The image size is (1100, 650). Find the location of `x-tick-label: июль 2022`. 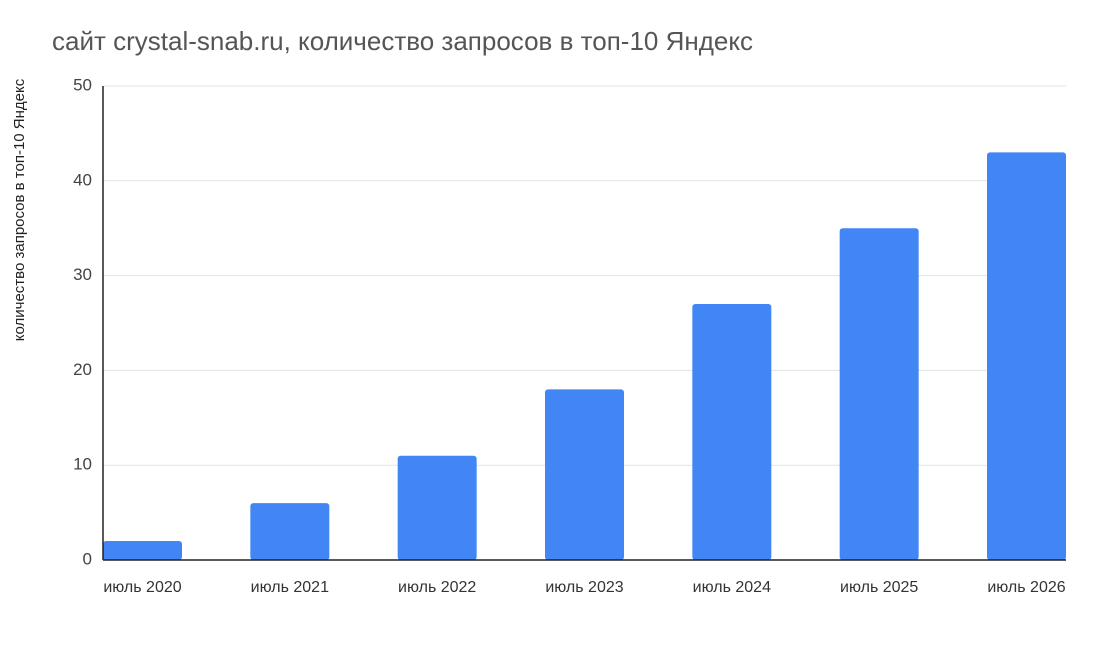

x-tick-label: июль 2022 is located at coordinates (437, 587).